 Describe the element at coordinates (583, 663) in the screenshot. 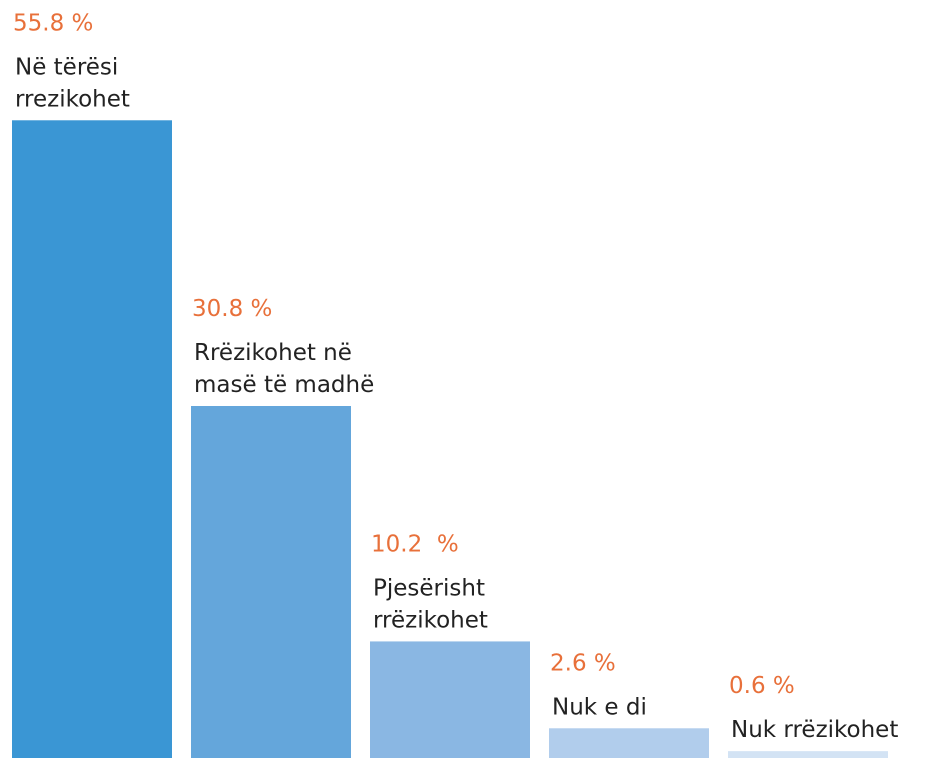

I see `value-label: 2.6 %` at that location.